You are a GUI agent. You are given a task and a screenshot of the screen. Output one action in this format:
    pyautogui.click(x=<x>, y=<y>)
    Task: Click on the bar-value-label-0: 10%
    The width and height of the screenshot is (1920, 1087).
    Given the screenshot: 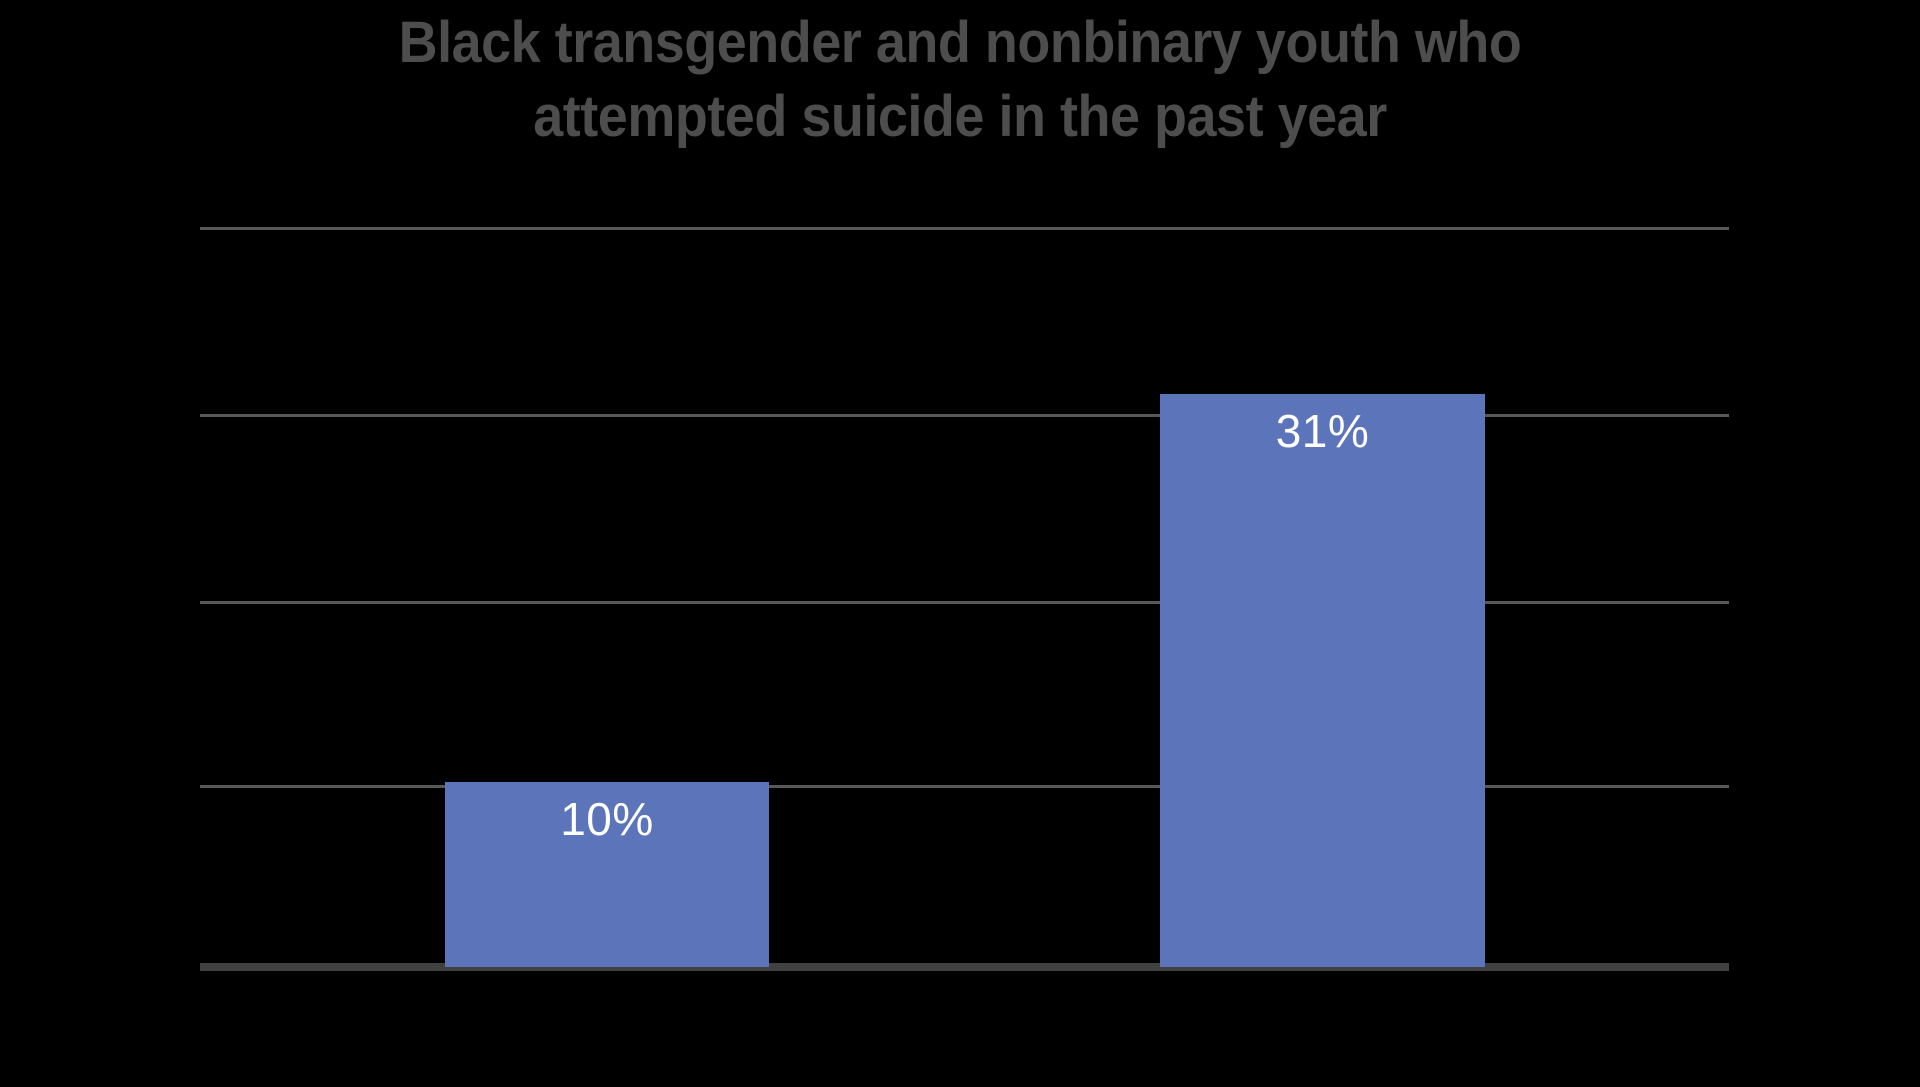 What is the action you would take?
    pyautogui.click(x=607, y=819)
    